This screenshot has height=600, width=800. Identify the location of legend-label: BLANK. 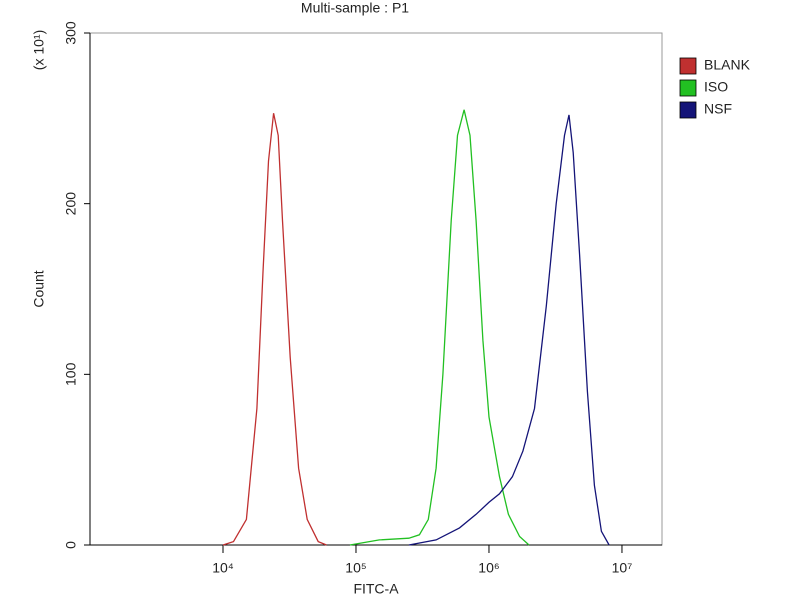
(727, 65).